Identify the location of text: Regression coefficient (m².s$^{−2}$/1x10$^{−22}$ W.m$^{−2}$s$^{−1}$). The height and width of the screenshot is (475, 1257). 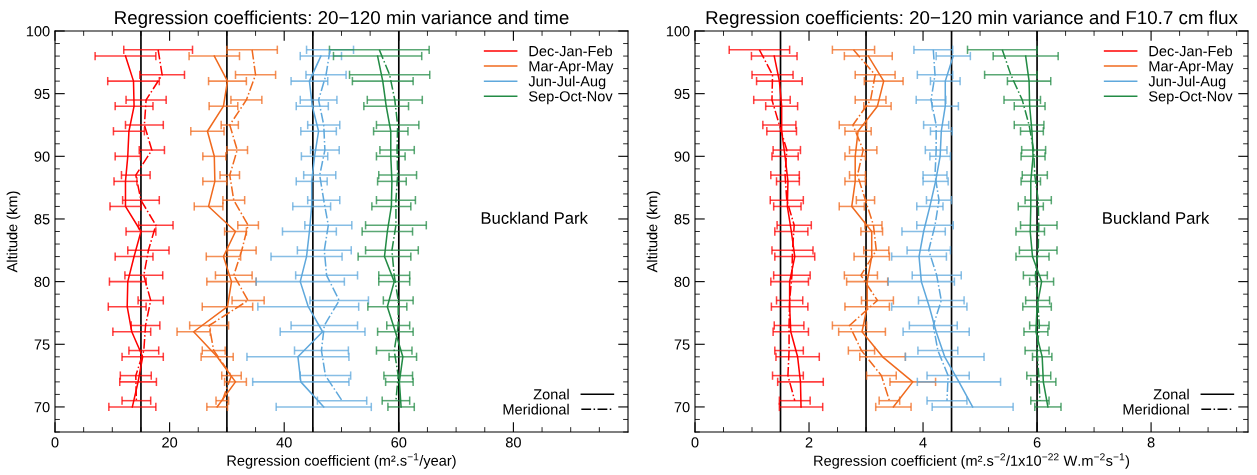
(972, 461).